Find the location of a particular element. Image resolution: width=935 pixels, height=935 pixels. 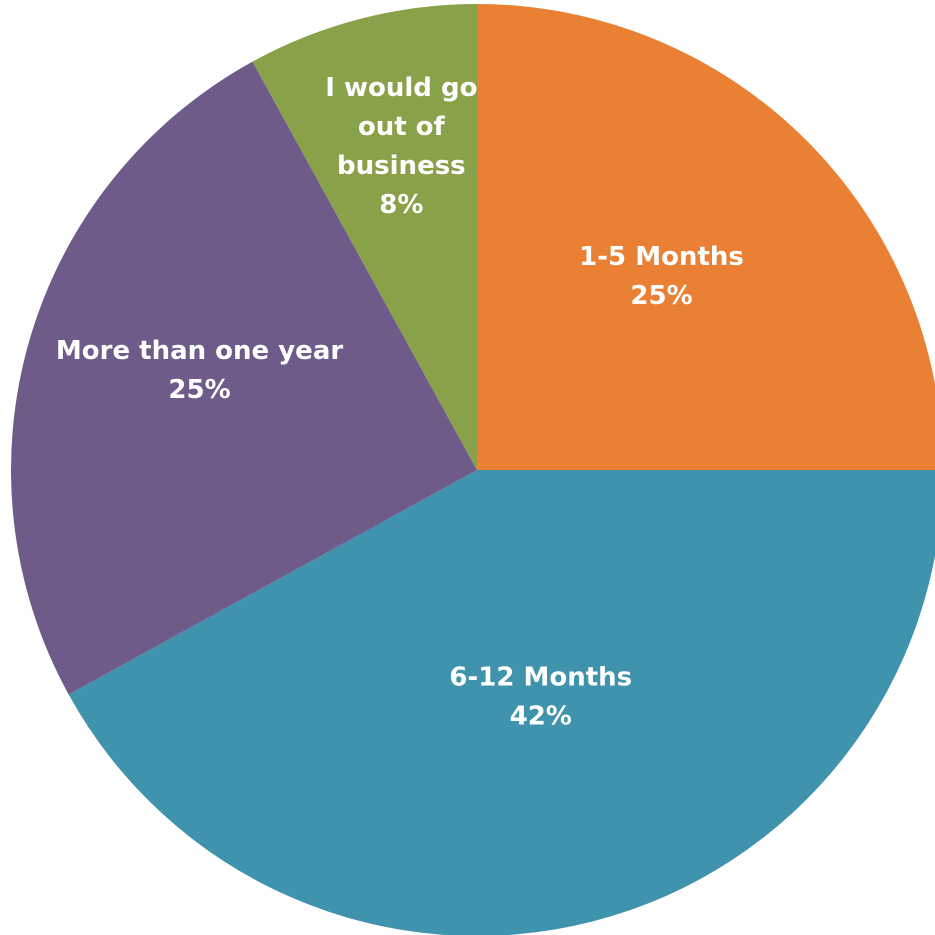

pie-slice-category: 6-12 Months is located at coordinates (540, 678).